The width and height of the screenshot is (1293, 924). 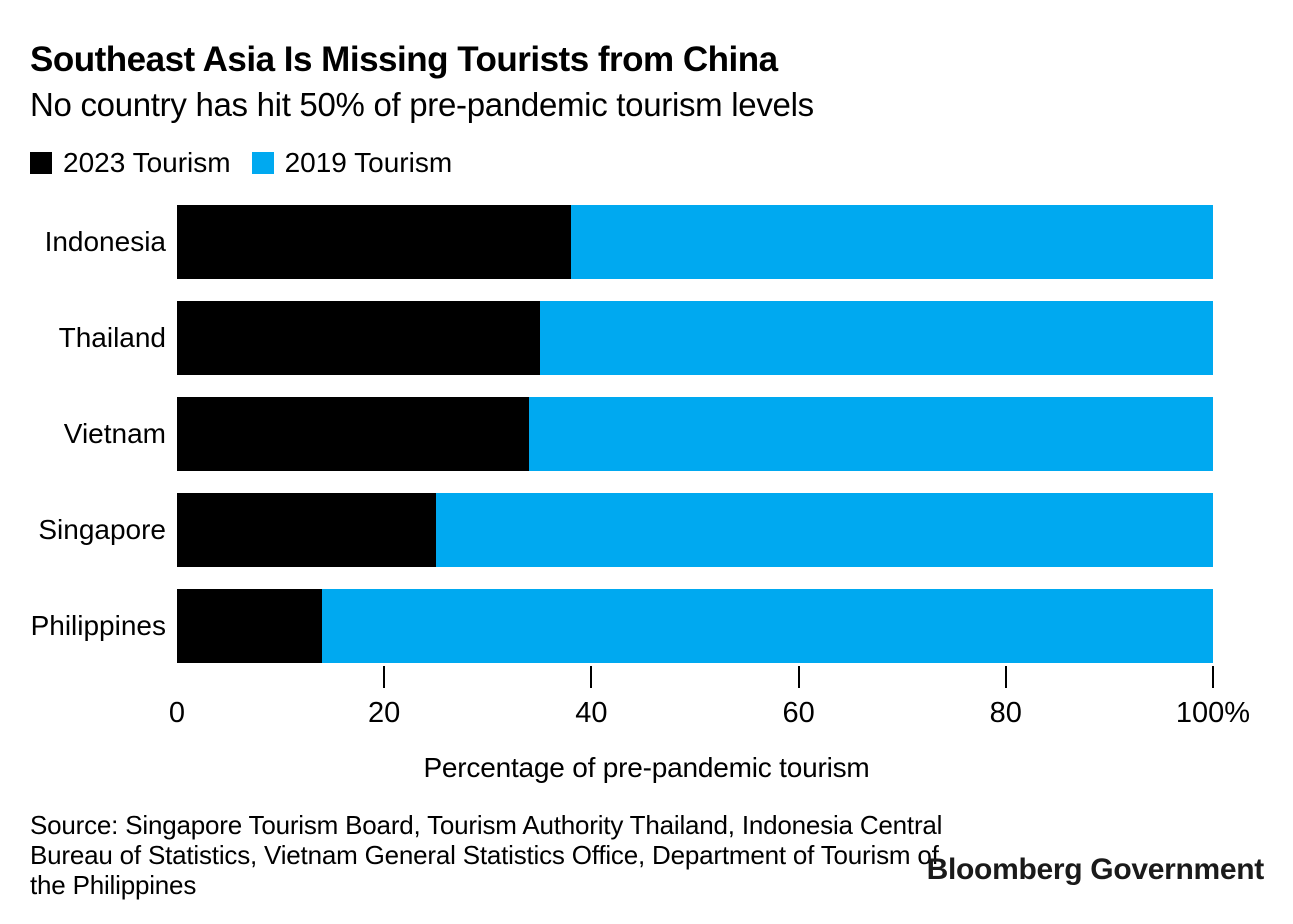 I want to click on x-axis-tick-label: 60, so click(x=798, y=713).